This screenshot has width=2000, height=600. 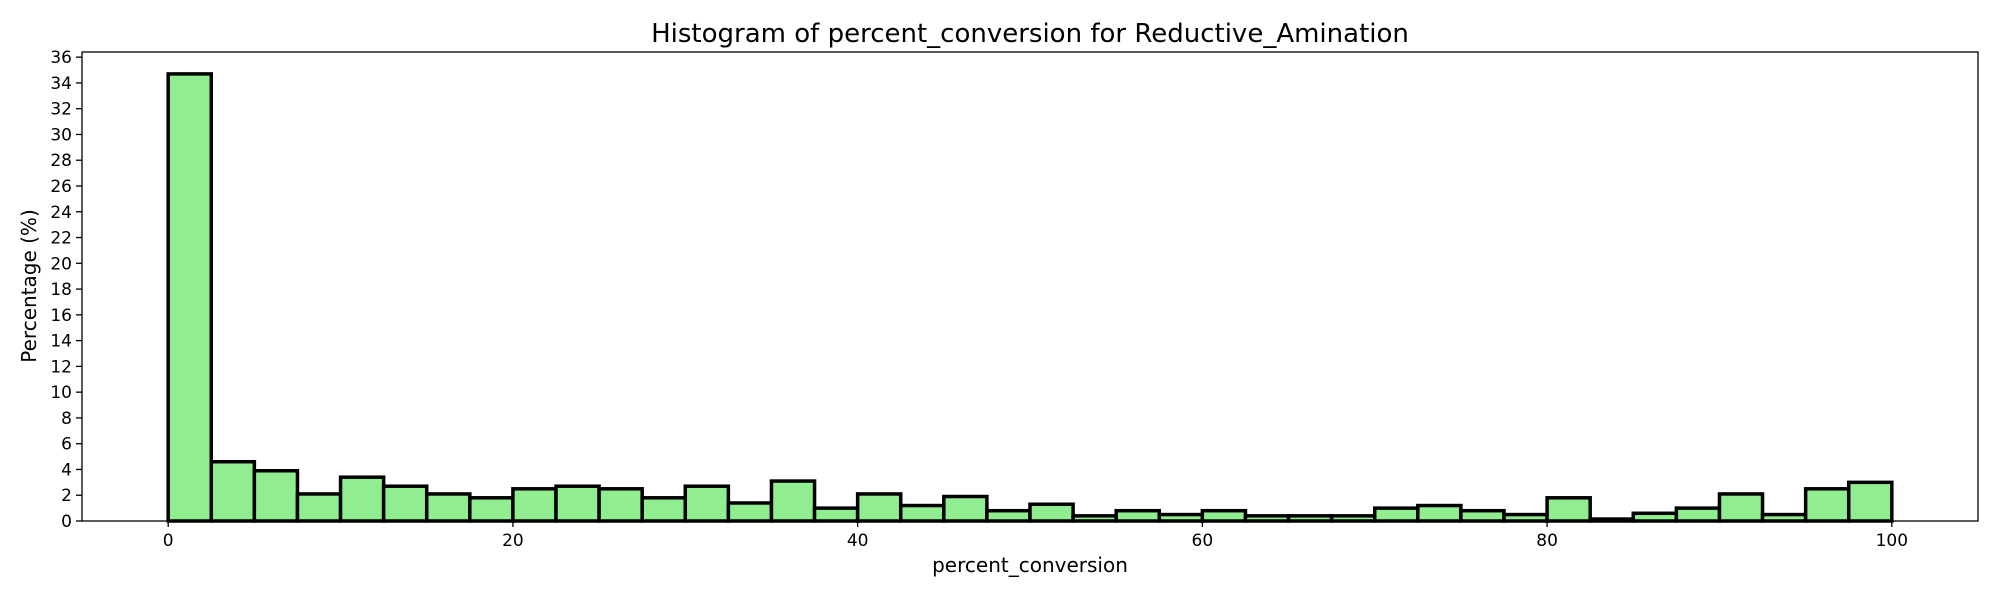 What do you see at coordinates (61, 290) in the screenshot?
I see `y-tick-label: 18` at bounding box center [61, 290].